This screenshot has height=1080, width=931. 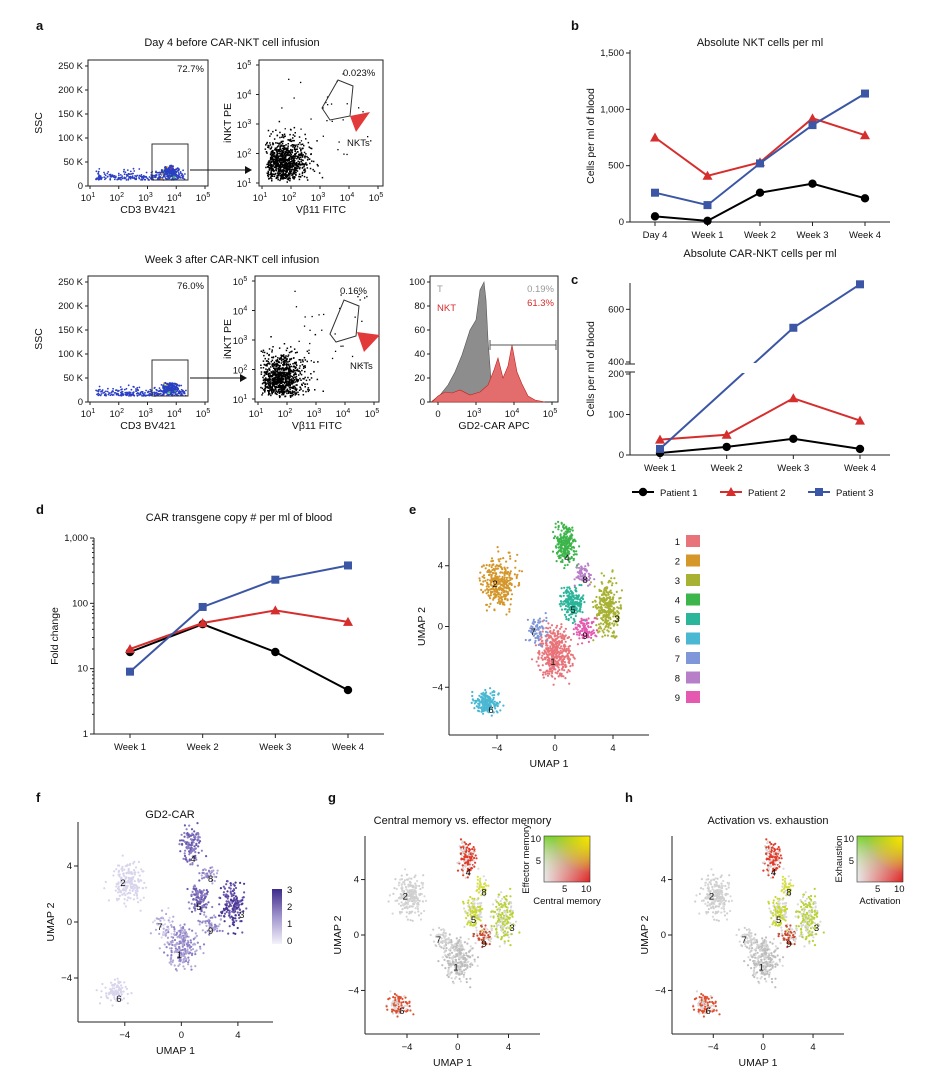 What do you see at coordinates (677, 601) in the screenshot?
I see `legend-label: 4` at bounding box center [677, 601].